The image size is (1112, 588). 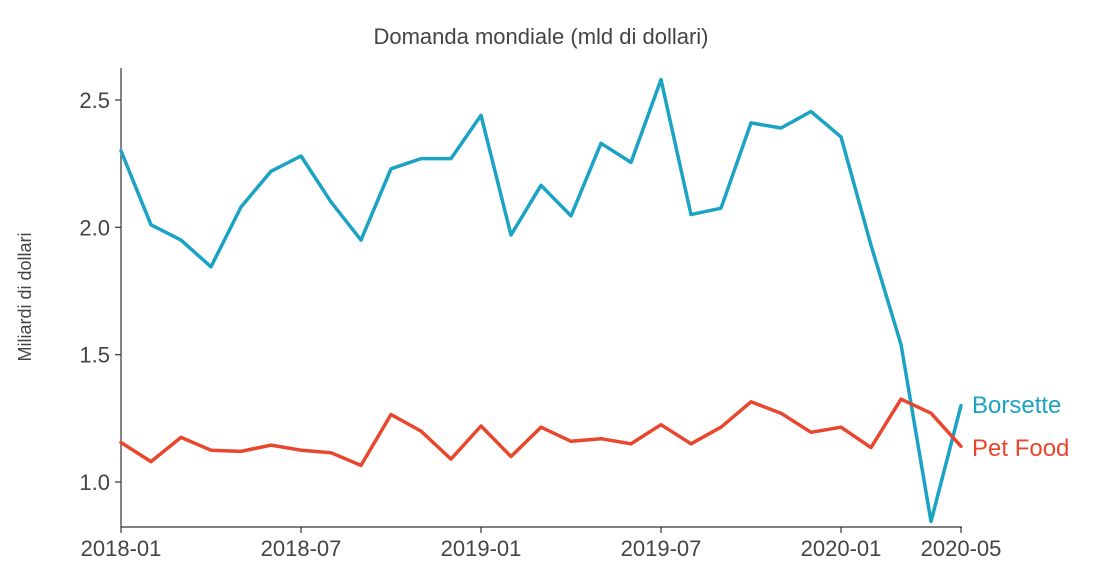 What do you see at coordinates (121, 548) in the screenshot?
I see `x-tick-label: 2018-01` at bounding box center [121, 548].